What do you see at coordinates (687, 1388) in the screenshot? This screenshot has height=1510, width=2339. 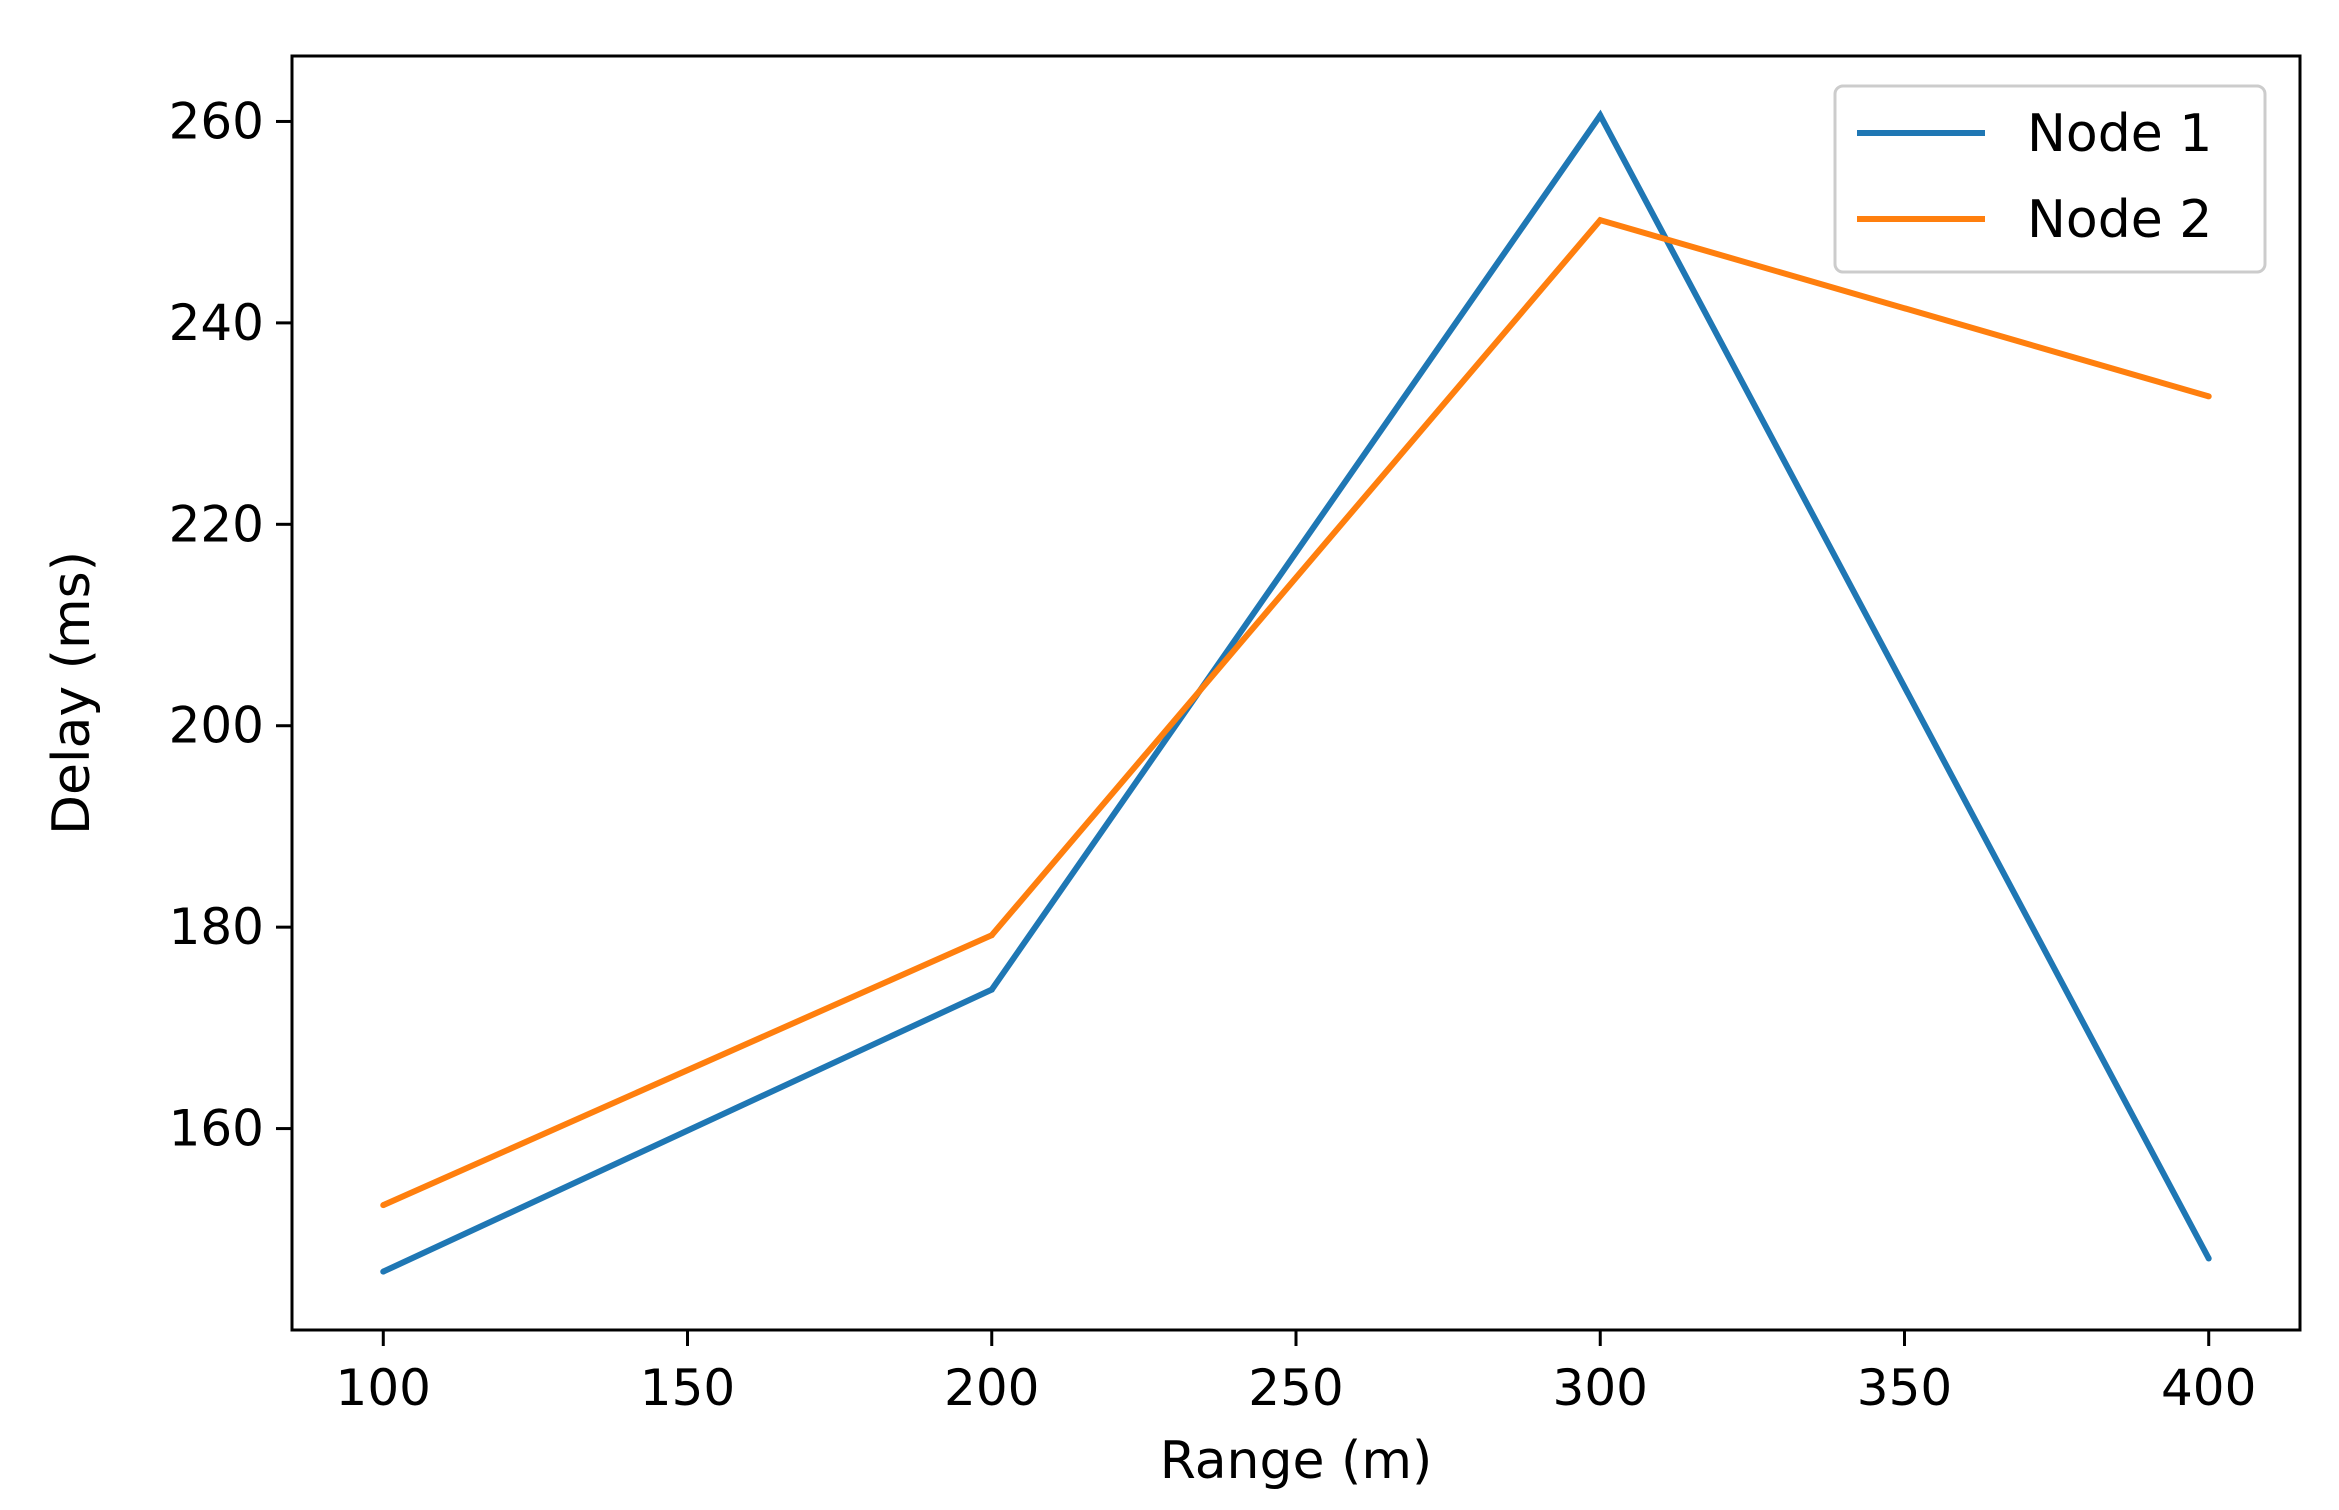 I see `x-tick-label: 150` at bounding box center [687, 1388].